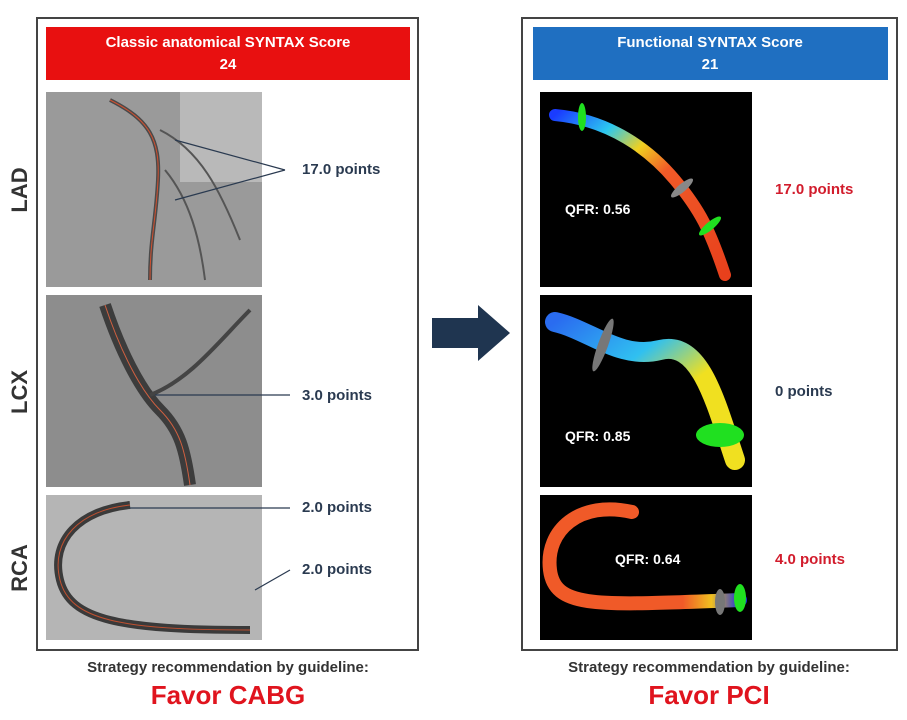 This screenshot has width=907, height=720. What do you see at coordinates (471, 333) in the screenshot?
I see `arrow` at bounding box center [471, 333].